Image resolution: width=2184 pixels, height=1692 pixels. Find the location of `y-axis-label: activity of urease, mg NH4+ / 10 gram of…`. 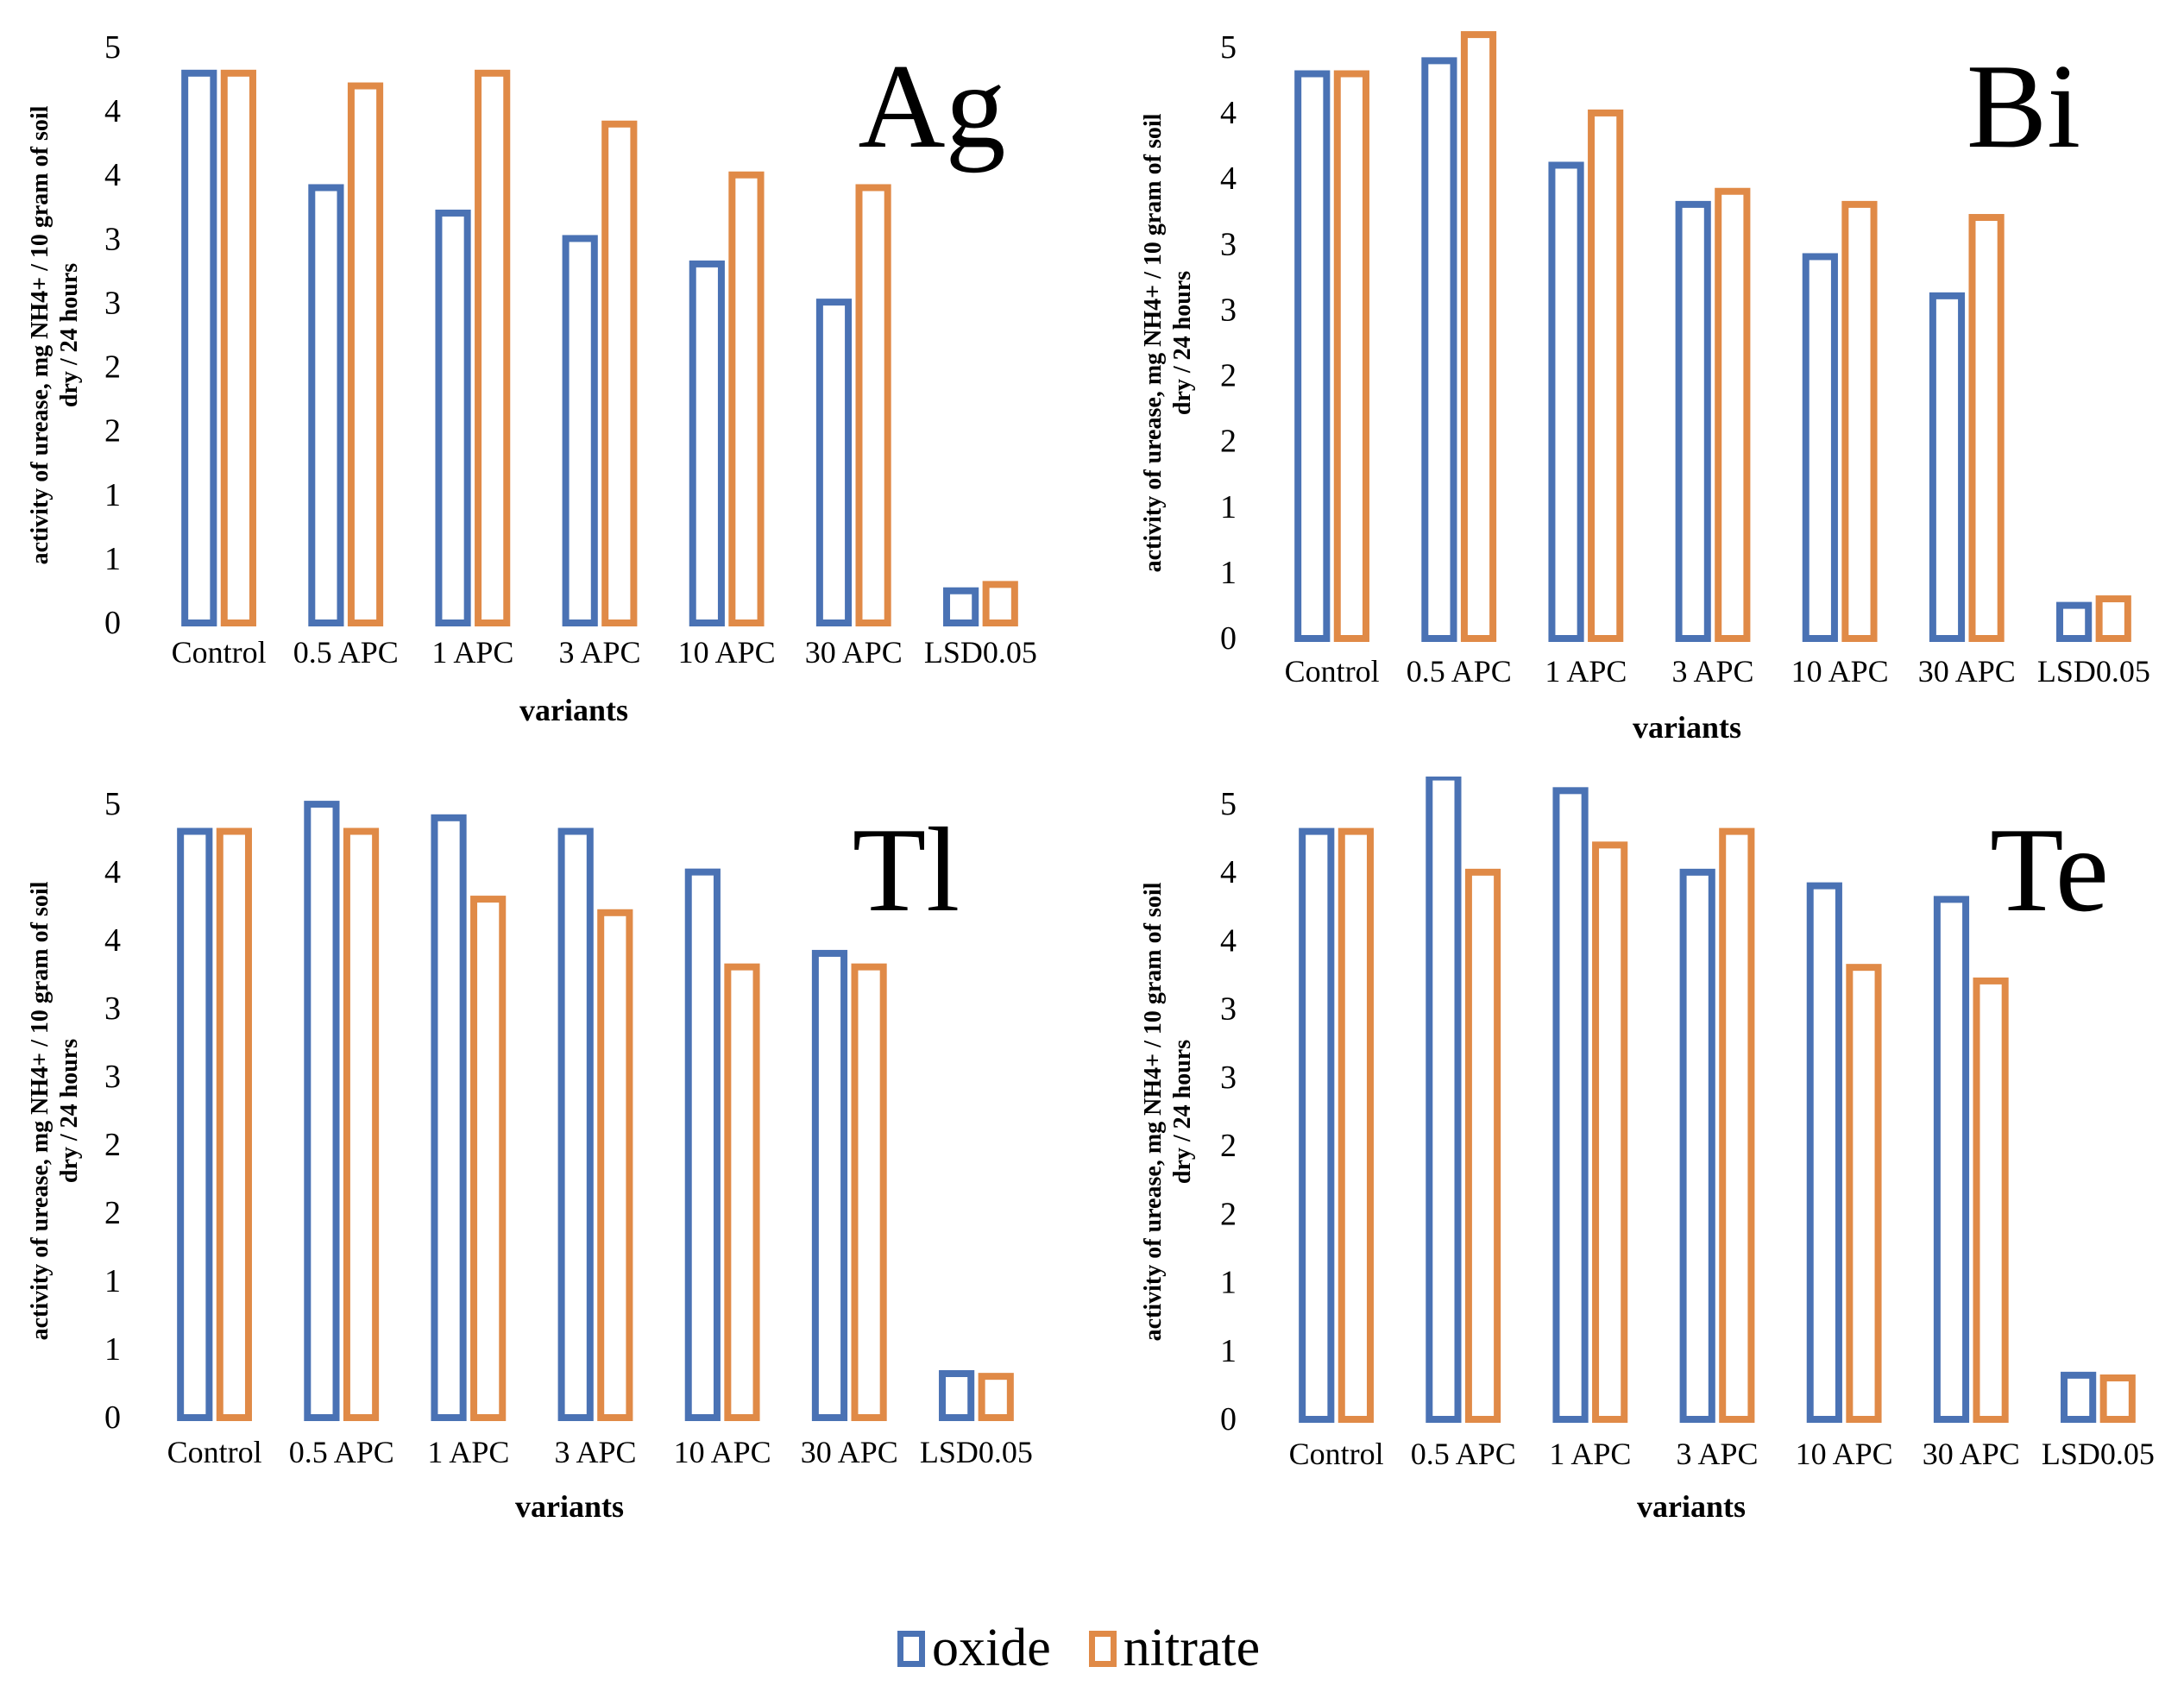

y-axis-label: activity of urease, mg NH4+ / 10 gram of… is located at coordinates (55, 1110).